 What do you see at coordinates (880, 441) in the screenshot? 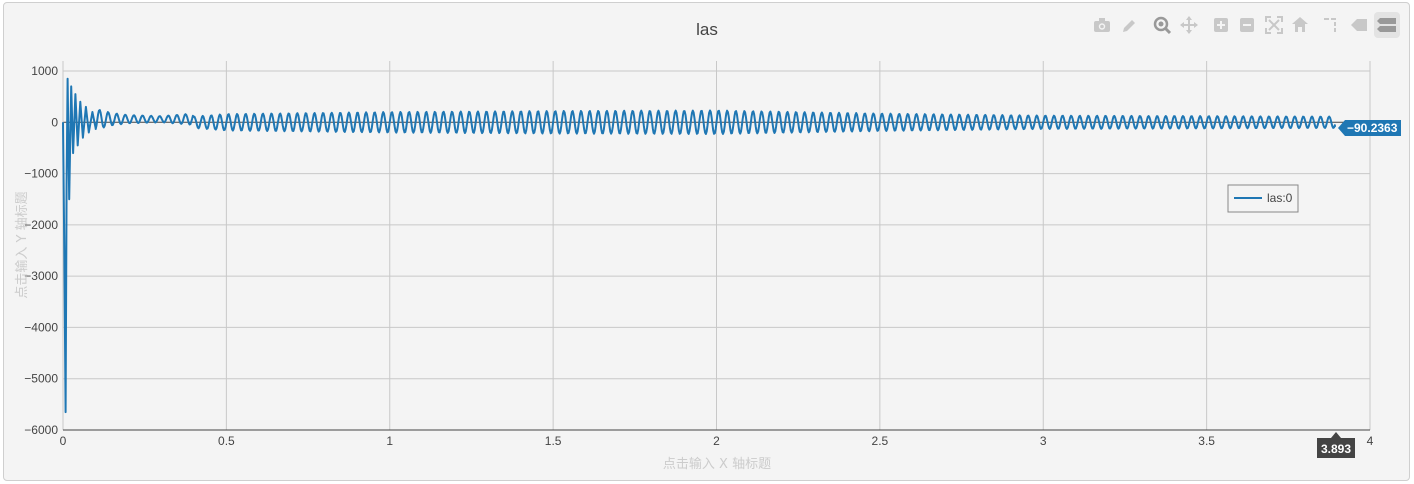
I see `x-tick-label: 2.5` at bounding box center [880, 441].